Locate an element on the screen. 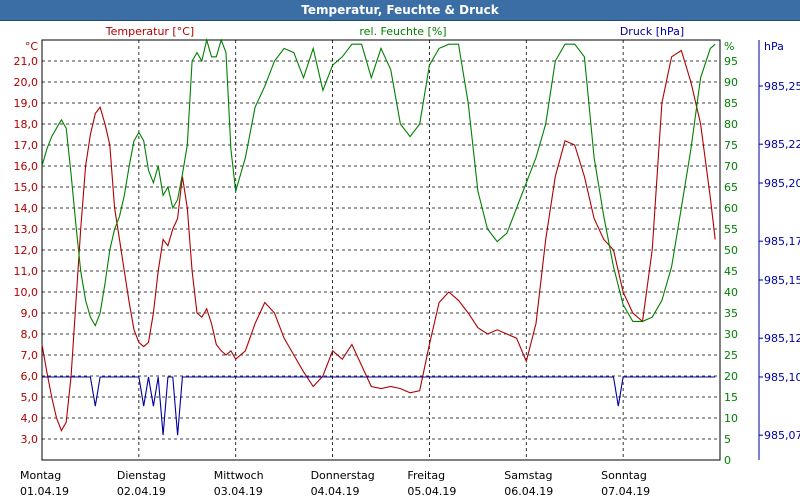  humidity-tick-label: 10 is located at coordinates (731, 418).